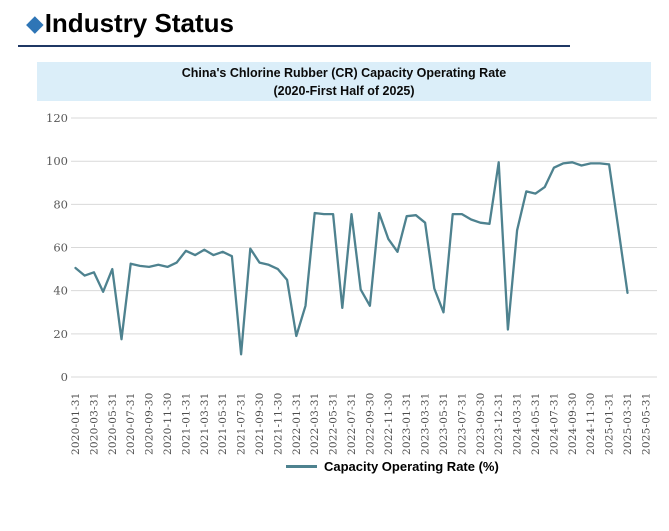 The width and height of the screenshot is (669, 531). Describe the element at coordinates (334, 423) in the screenshot. I see `x-axis-tick-label: 2022-05-31` at that location.